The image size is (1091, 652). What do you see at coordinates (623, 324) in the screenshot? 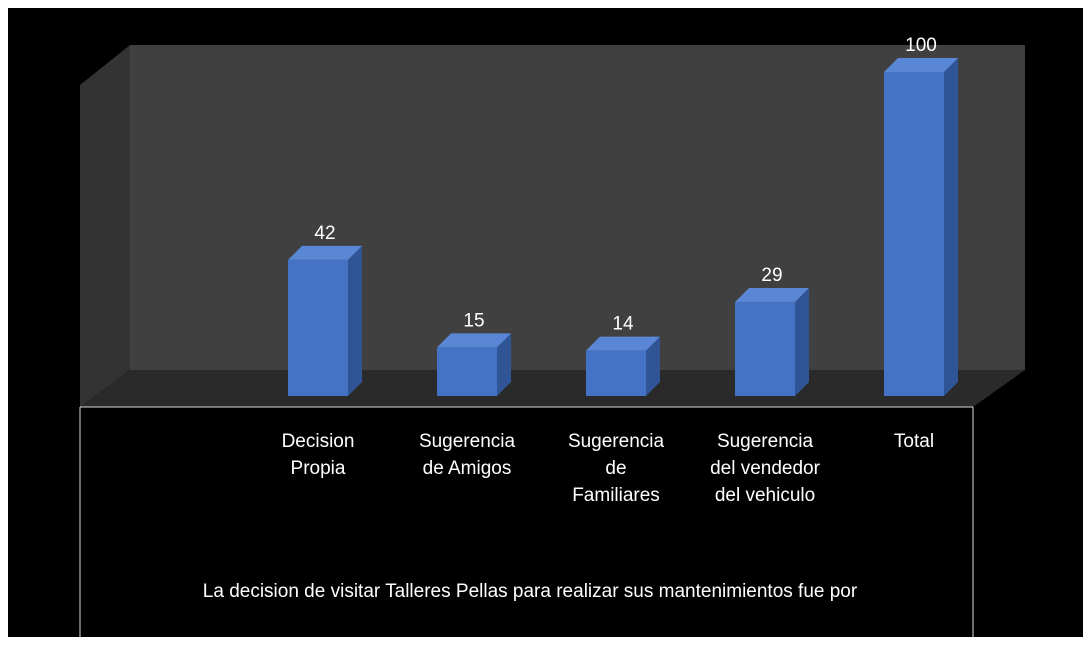
I see `value-label: 14` at bounding box center [623, 324].